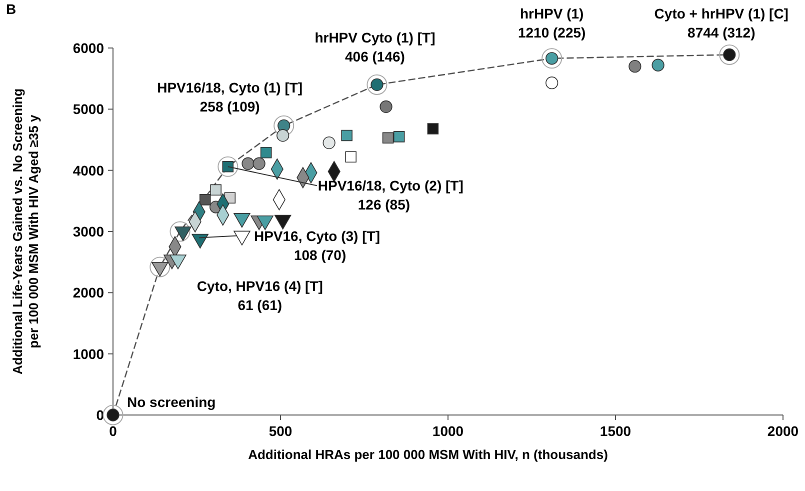 This screenshot has height=491, width=805. I want to click on annotation: HPV16/18, Cyto (1) [T] 258 (109), so click(230, 97).